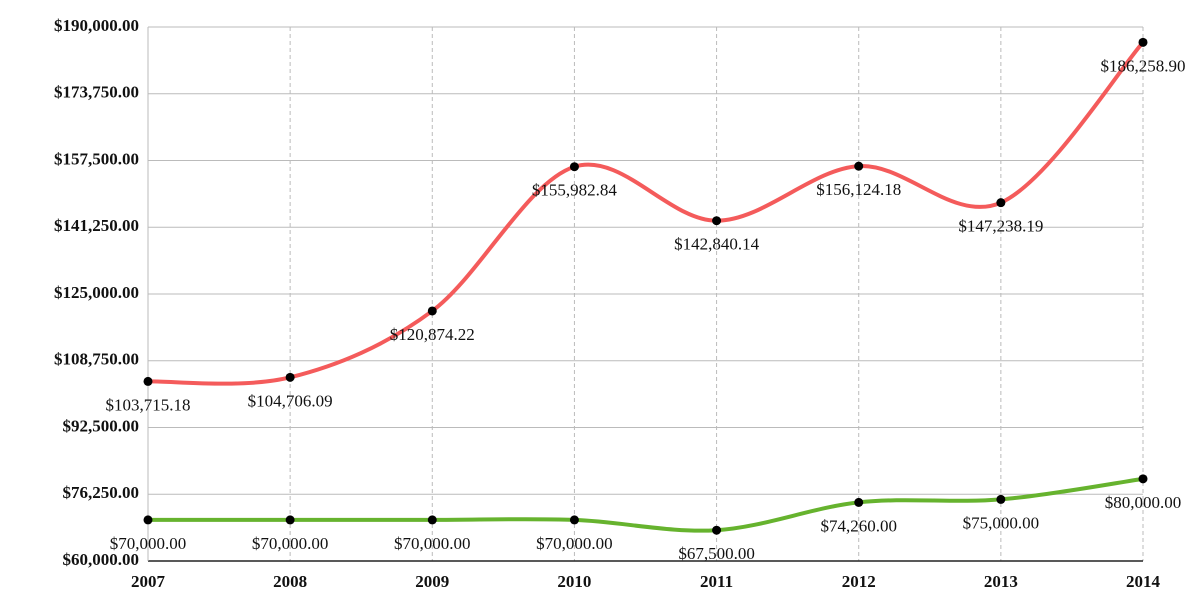 Image resolution: width=1200 pixels, height=598 pixels. Describe the element at coordinates (1001, 522) in the screenshot. I see `data-label: $75,000.00` at that location.